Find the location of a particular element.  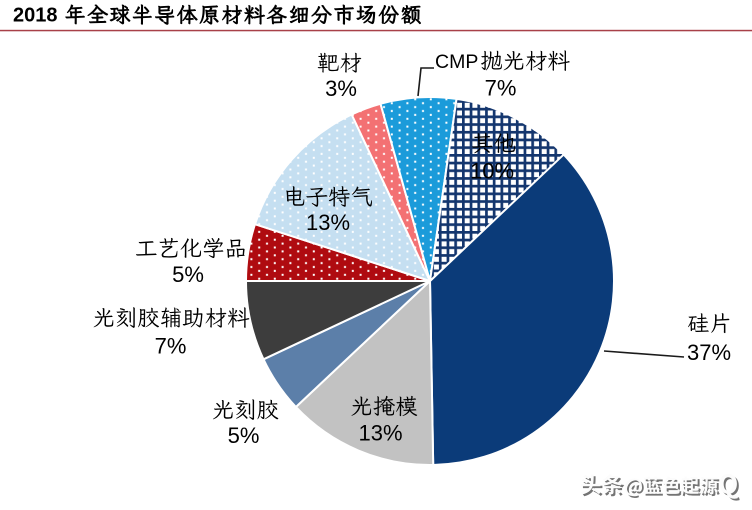

svg-text: 37% is located at coordinates (709, 352).